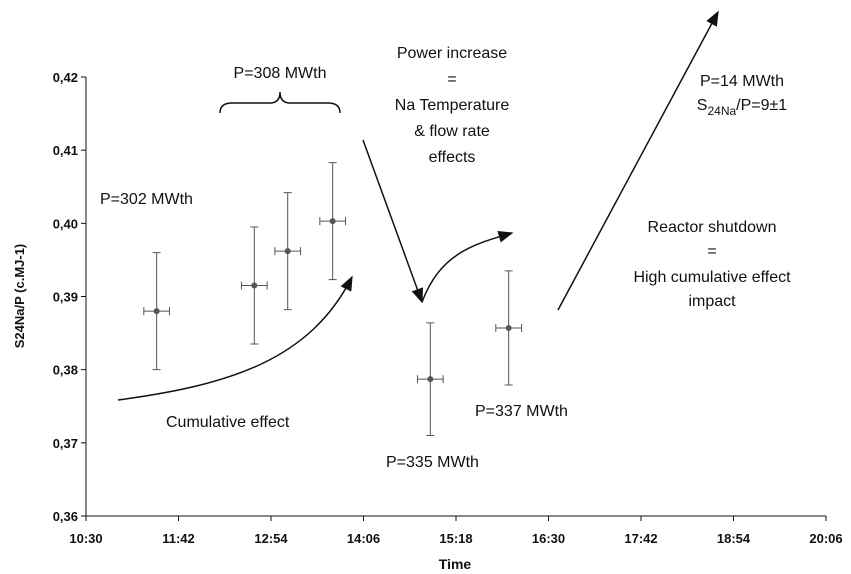 This screenshot has width=851, height=574. I want to click on annotation: Cumulative effect, so click(228, 422).